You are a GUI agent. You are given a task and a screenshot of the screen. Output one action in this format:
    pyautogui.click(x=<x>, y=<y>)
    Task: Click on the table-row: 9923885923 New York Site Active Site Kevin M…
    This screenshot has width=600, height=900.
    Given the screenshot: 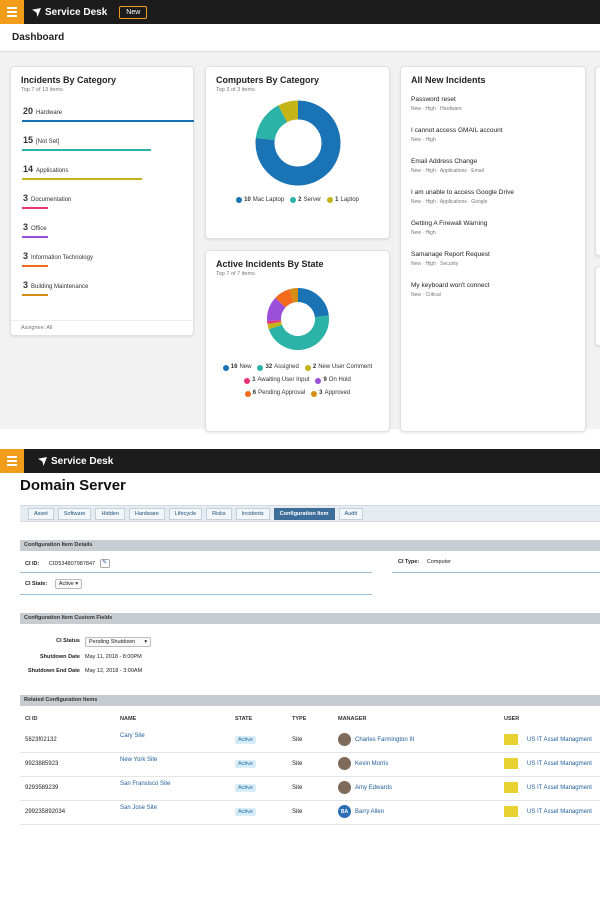 What is the action you would take?
    pyautogui.click(x=310, y=765)
    